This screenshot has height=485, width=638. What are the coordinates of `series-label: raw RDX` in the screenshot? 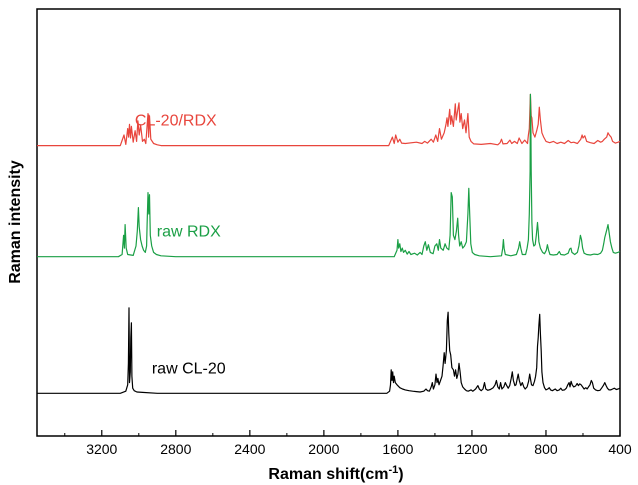 It's located at (189, 232).